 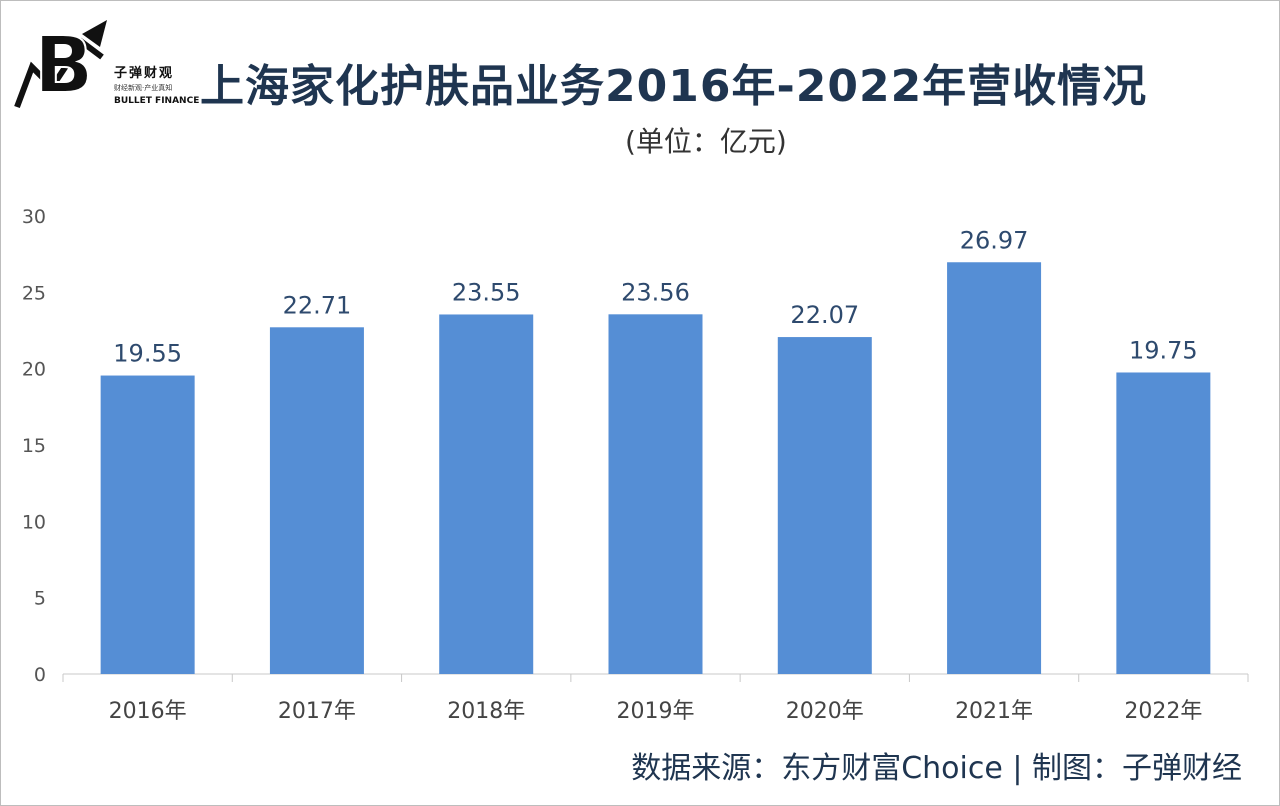 What do you see at coordinates (34, 522) in the screenshot?
I see `y-tick-label: 10` at bounding box center [34, 522].